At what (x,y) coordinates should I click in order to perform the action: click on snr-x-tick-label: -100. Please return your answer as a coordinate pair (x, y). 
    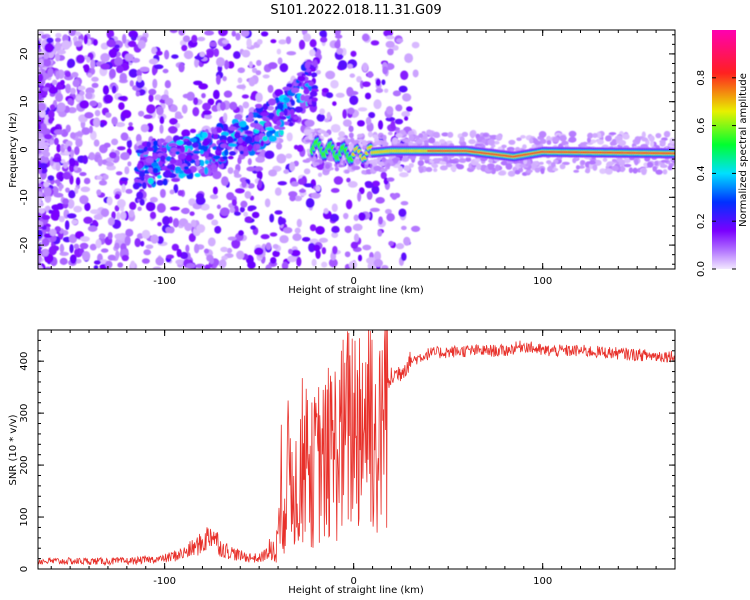
    Looking at the image, I should click on (164, 581).